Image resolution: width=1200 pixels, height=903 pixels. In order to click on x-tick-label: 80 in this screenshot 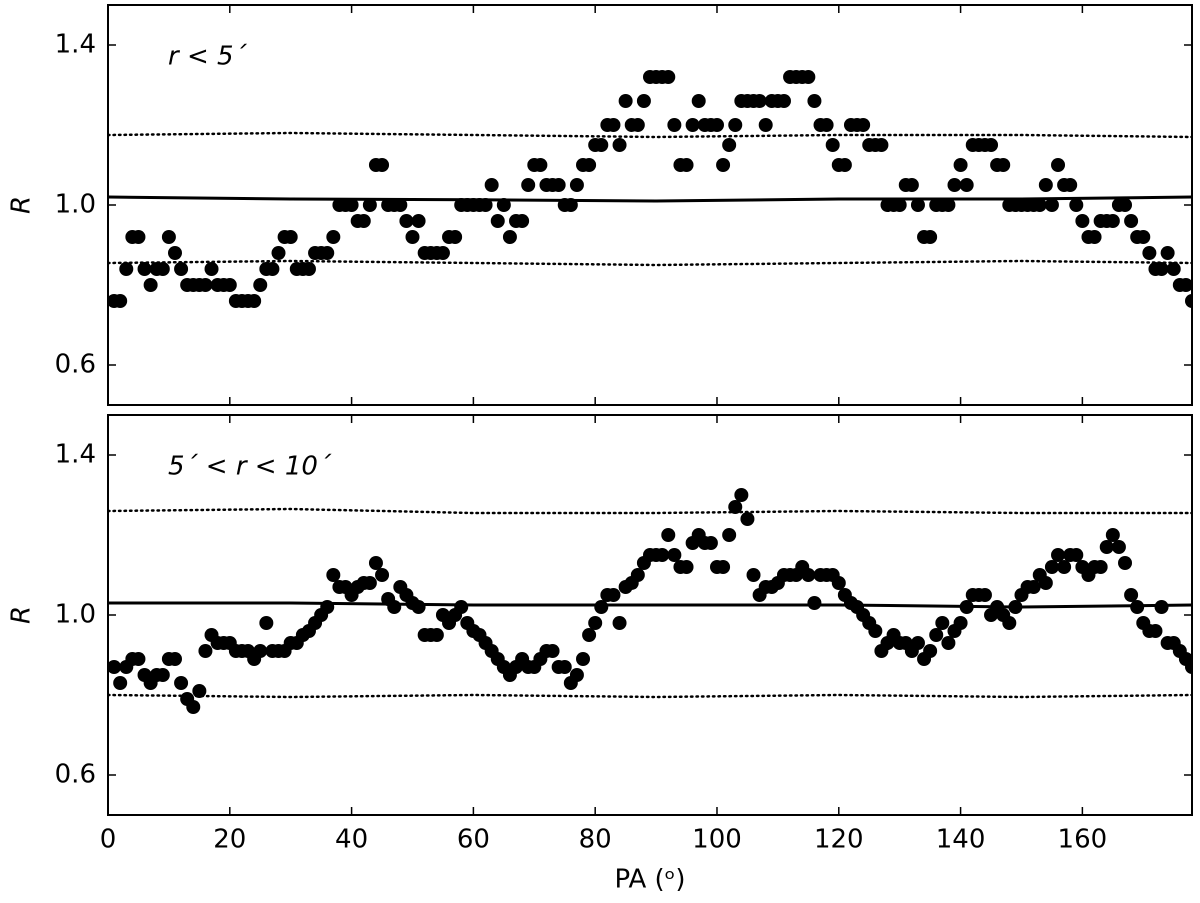, I will do `click(595, 840)`.